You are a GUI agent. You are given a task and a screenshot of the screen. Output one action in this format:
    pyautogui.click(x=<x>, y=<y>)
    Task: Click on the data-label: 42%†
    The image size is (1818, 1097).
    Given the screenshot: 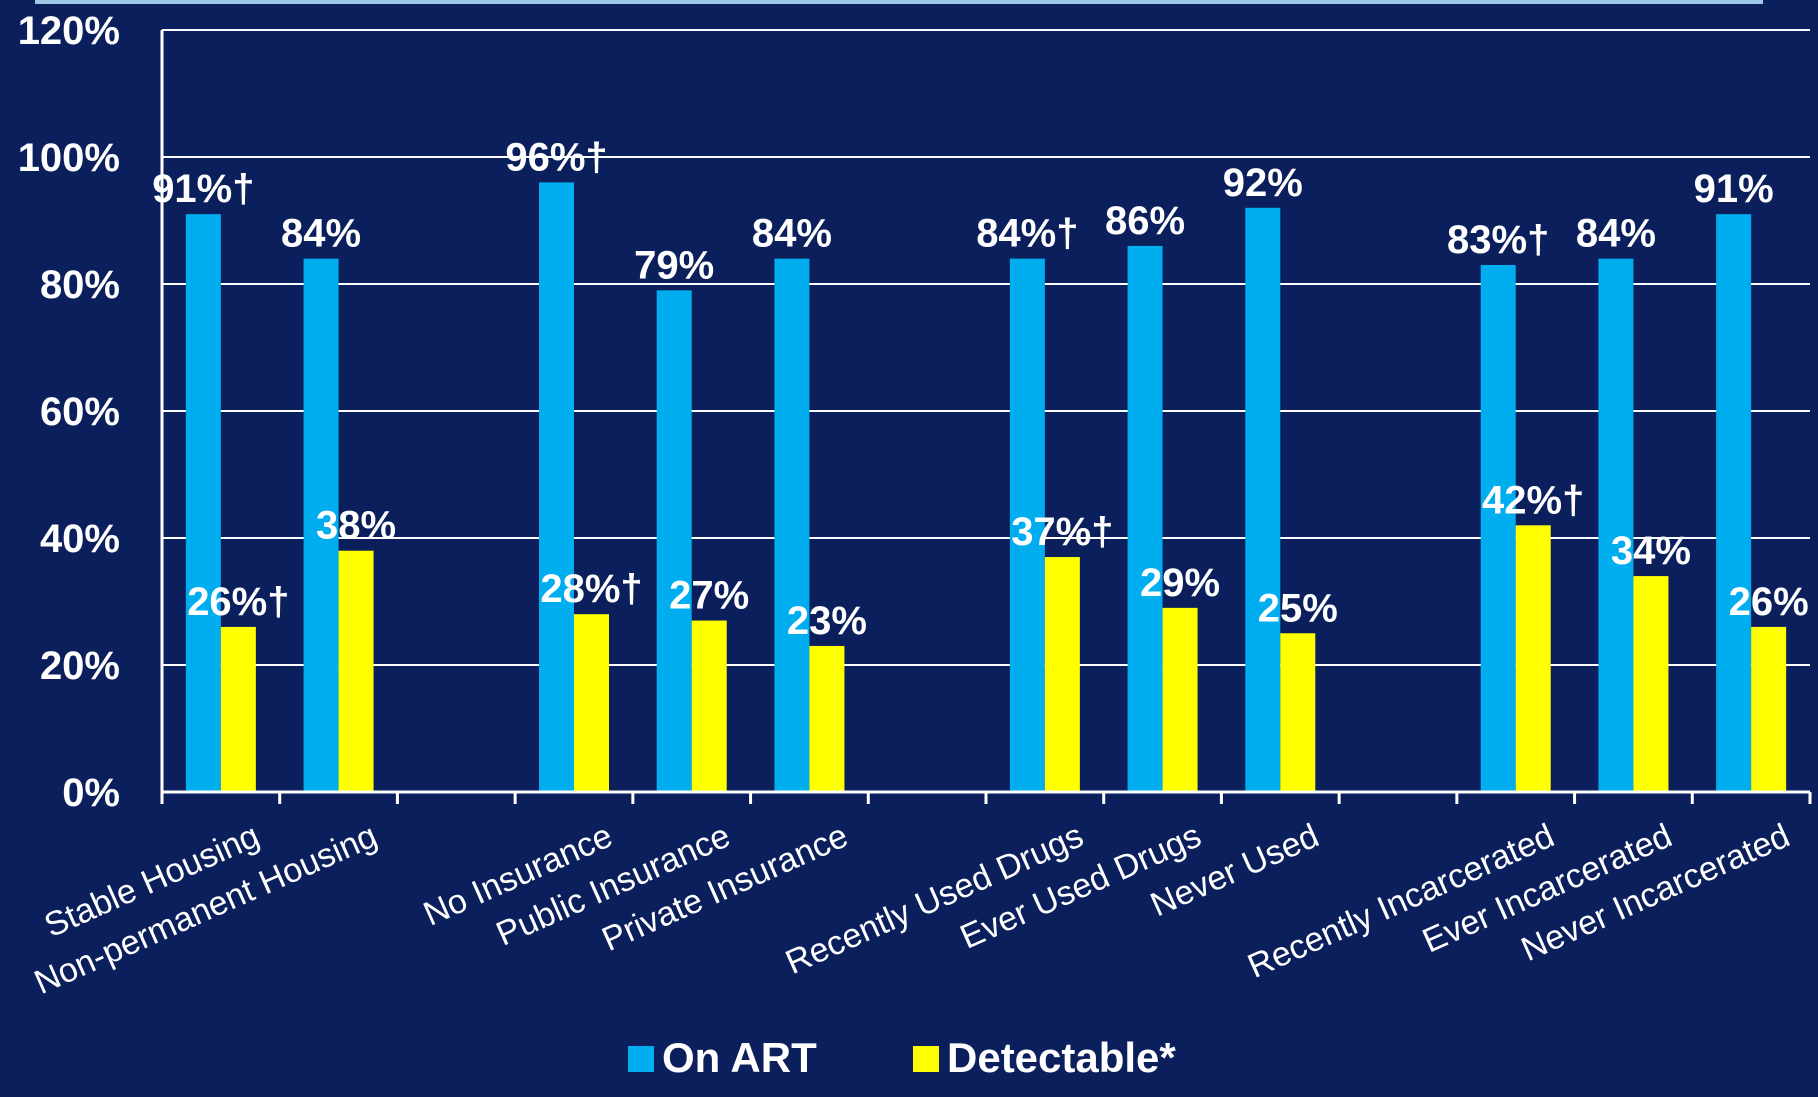 What is the action you would take?
    pyautogui.click(x=1533, y=500)
    